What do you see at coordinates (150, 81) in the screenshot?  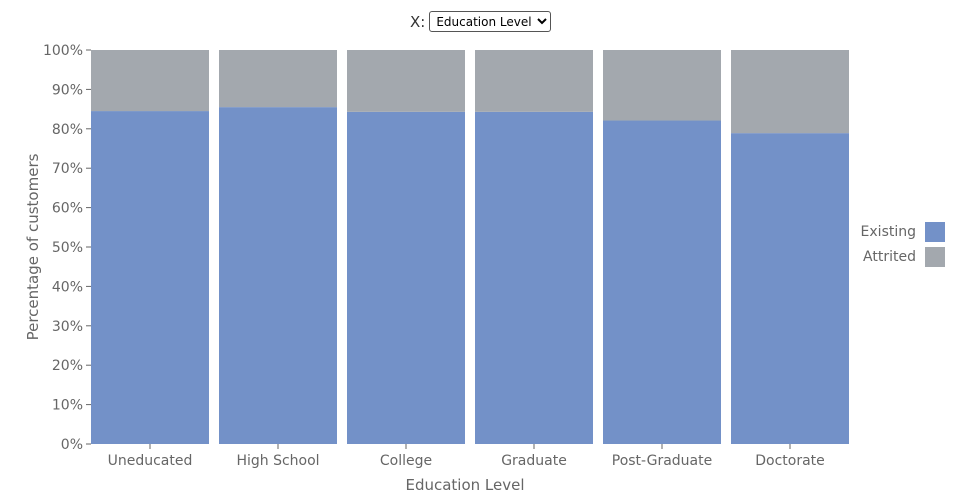 I see `bar-attrited-uneducated` at bounding box center [150, 81].